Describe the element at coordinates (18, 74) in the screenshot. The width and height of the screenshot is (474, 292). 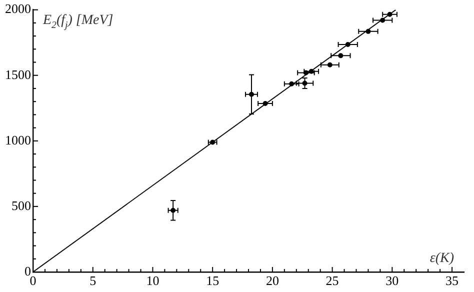
I see `y-tick-label: 1500` at that location.